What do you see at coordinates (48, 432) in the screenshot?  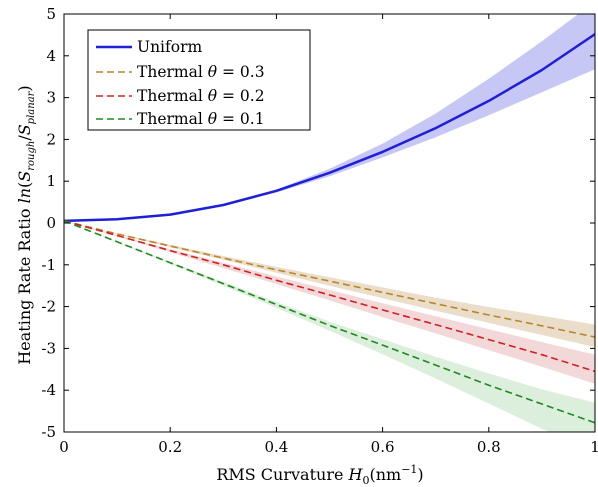 I see `y-tick-label: -5` at bounding box center [48, 432].